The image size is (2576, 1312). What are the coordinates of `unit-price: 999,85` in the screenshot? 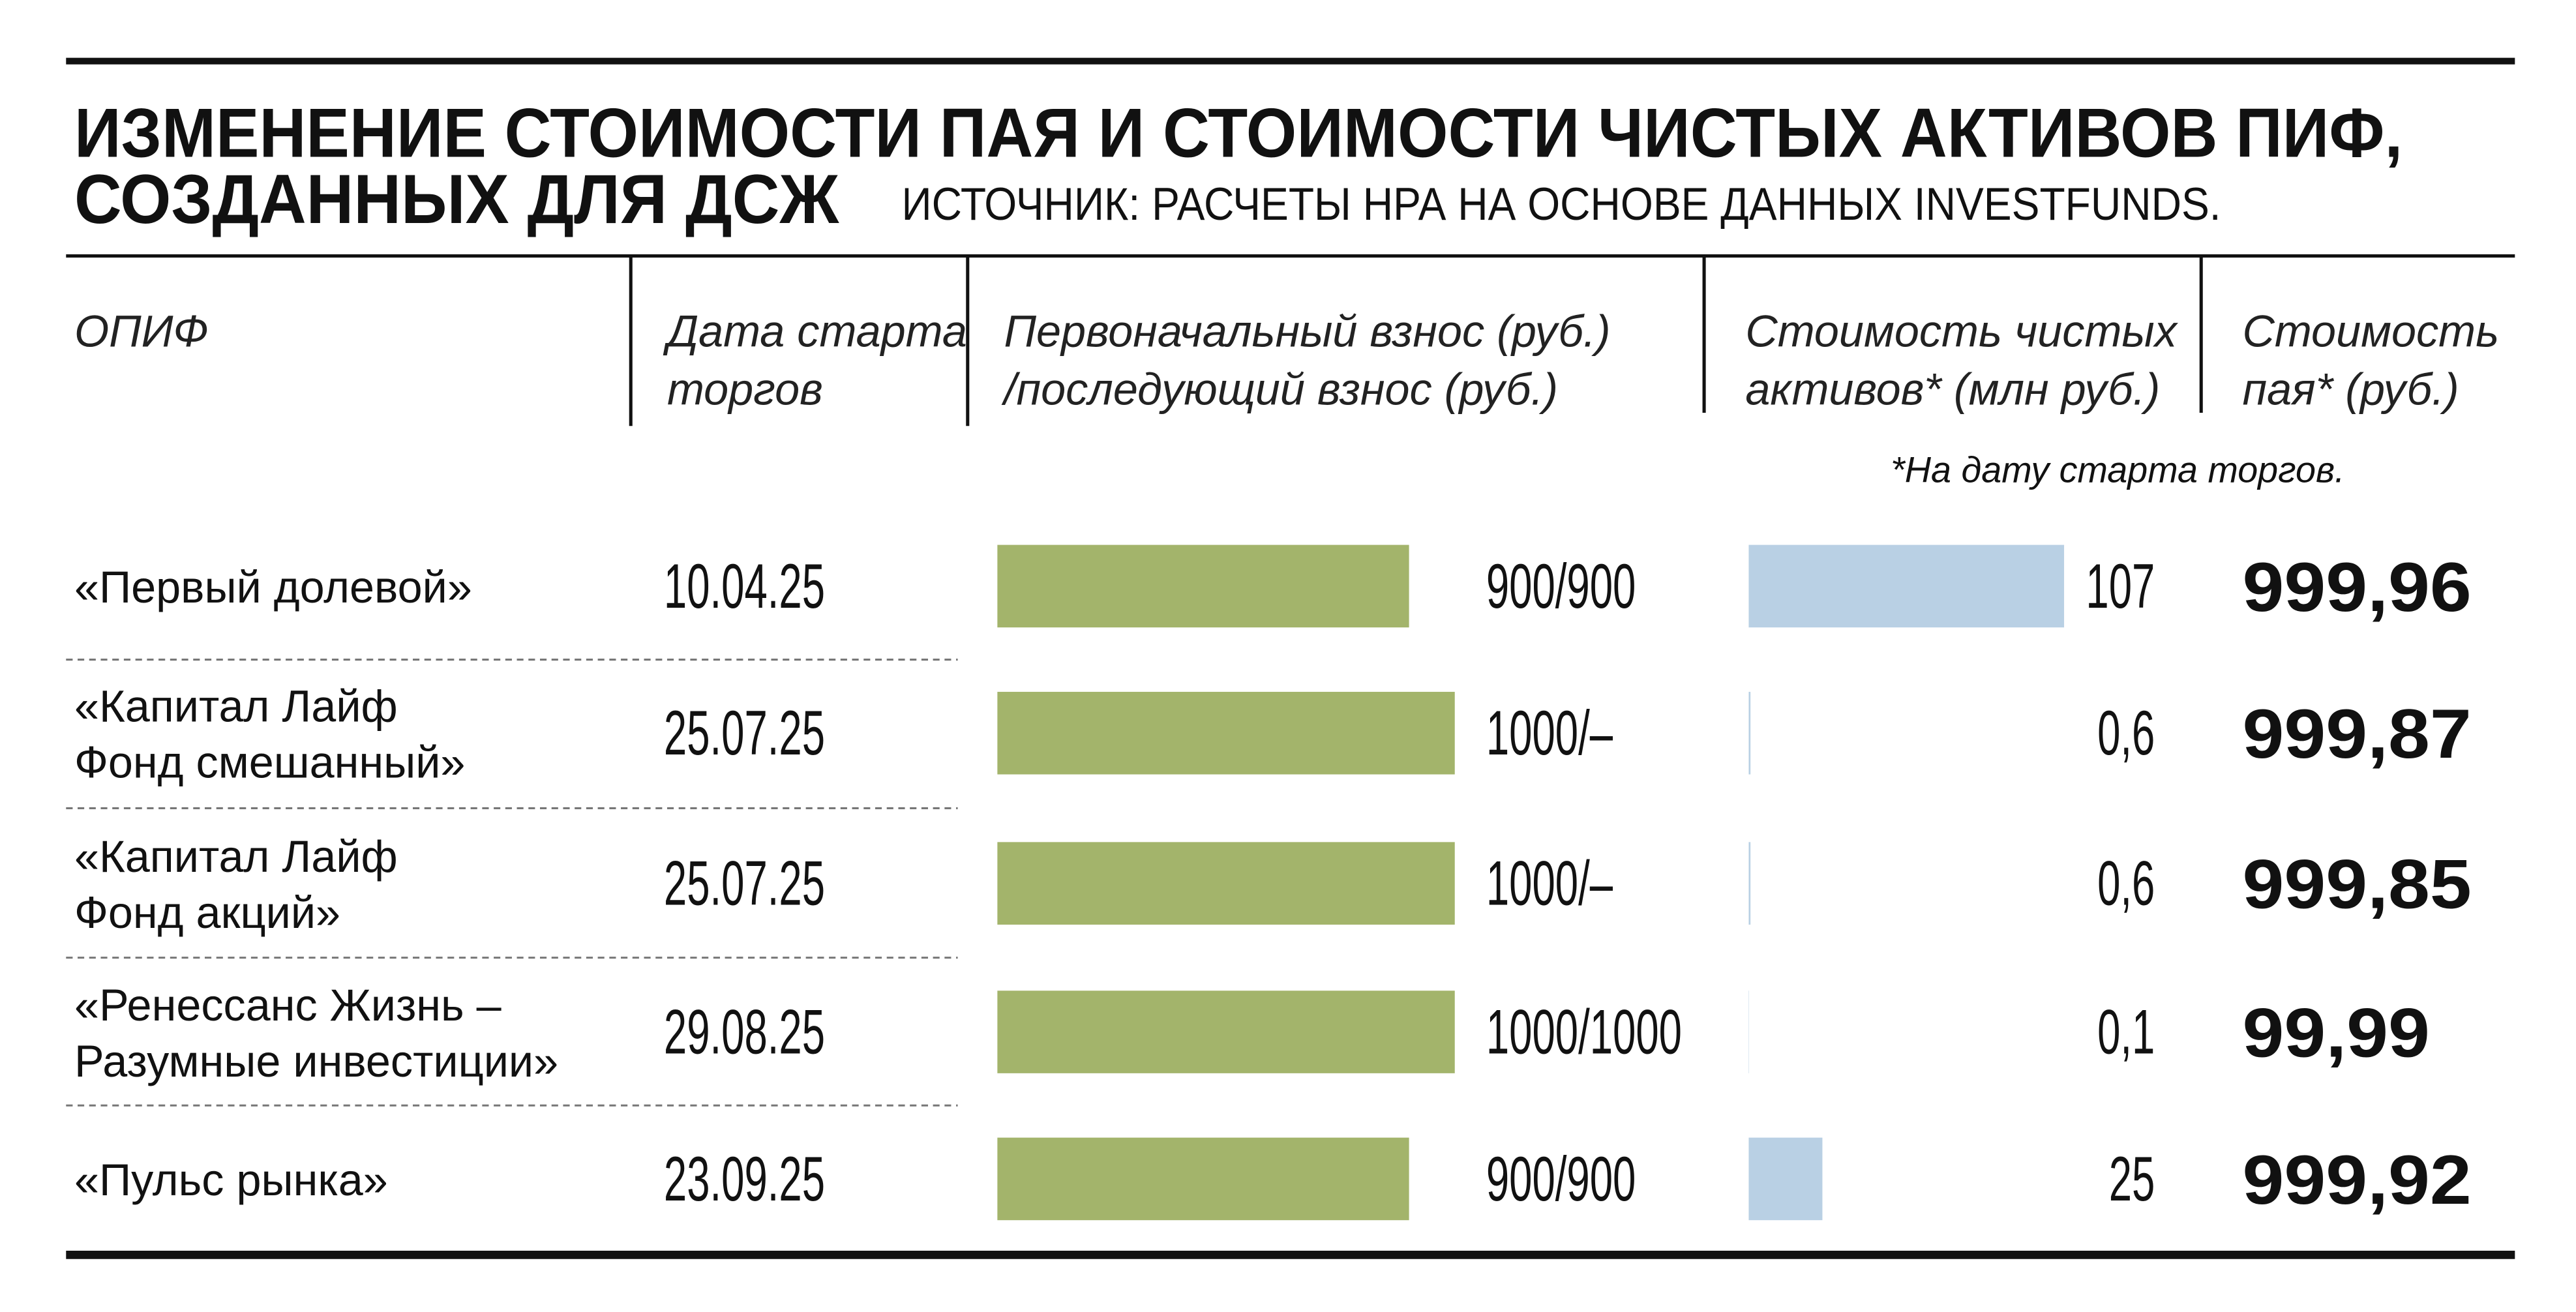 It's located at (2357, 884).